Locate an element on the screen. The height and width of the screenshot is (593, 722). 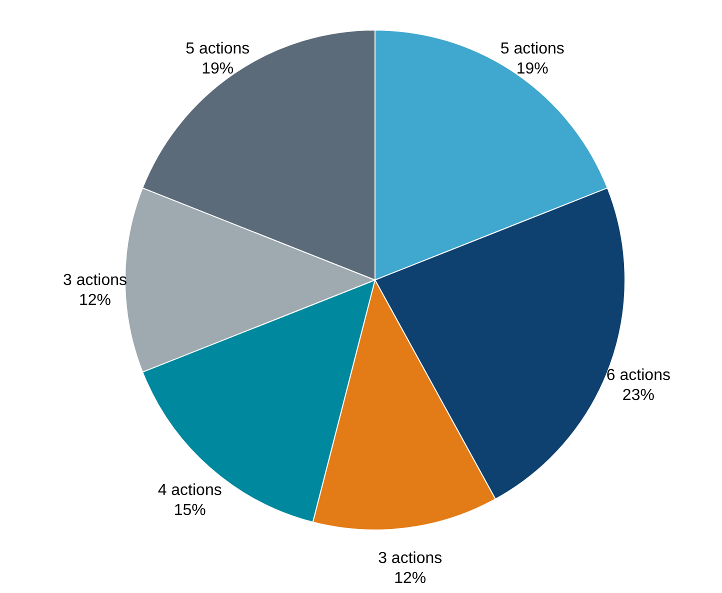
data-label: 15% is located at coordinates (190, 511).